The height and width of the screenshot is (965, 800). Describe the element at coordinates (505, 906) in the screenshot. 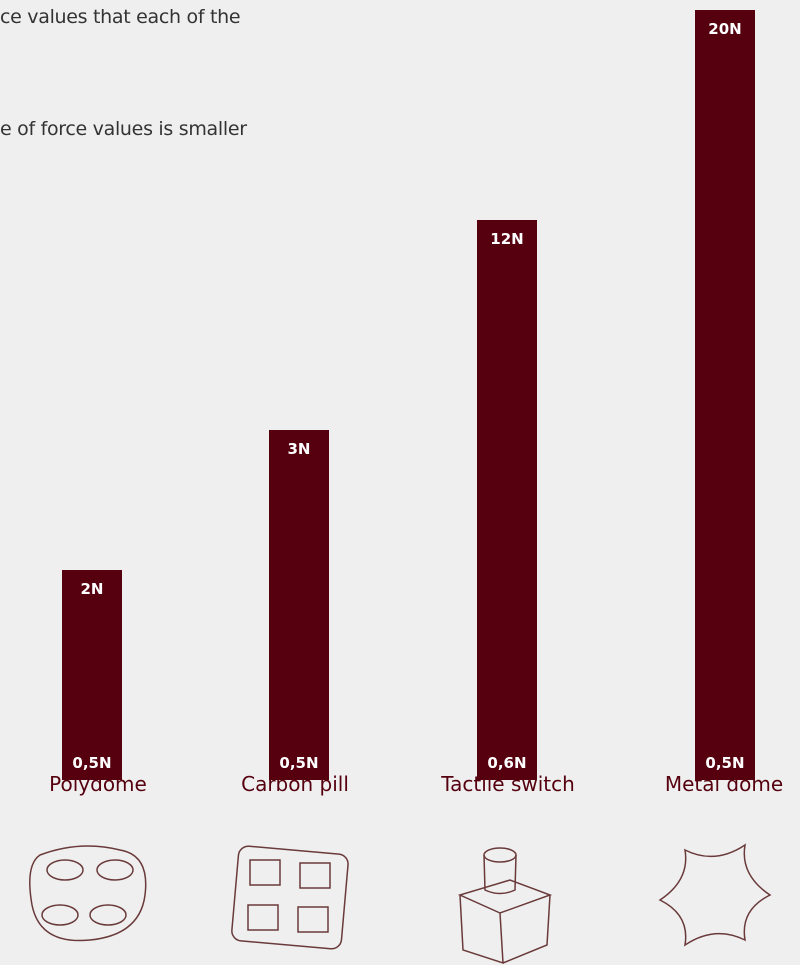

I see `tactile-switch-sketch` at that location.